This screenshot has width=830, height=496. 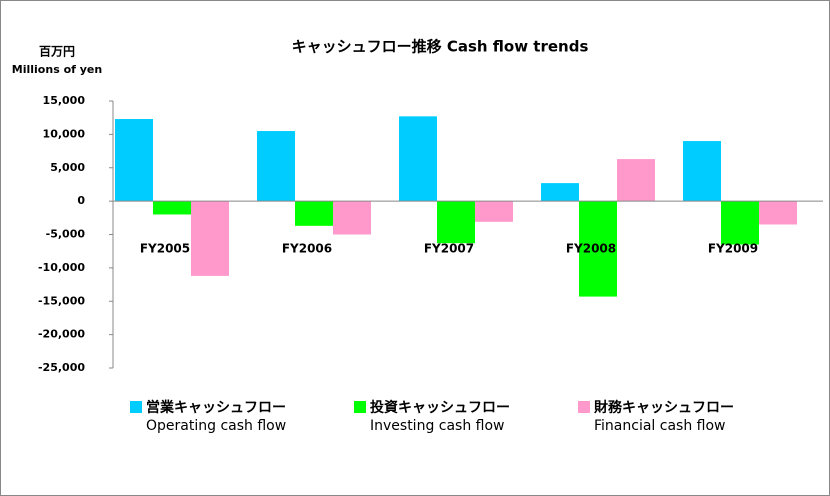 I want to click on chart-title: キャッシュフロー推移 Cash flow trends, so click(x=440, y=47).